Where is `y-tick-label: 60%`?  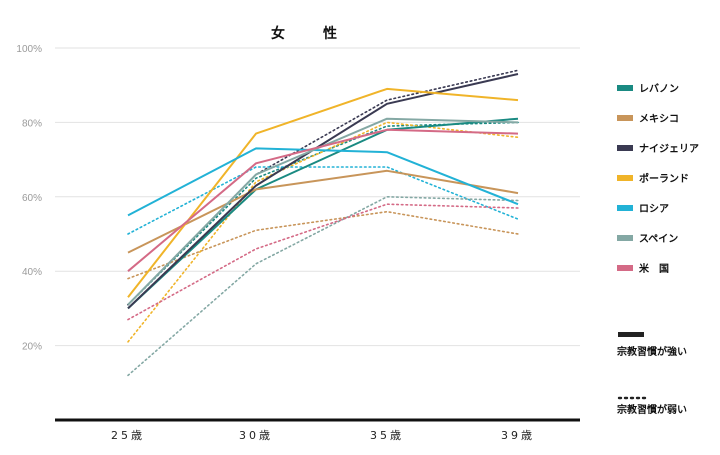
y-tick-label: 60% is located at coordinates (32, 198).